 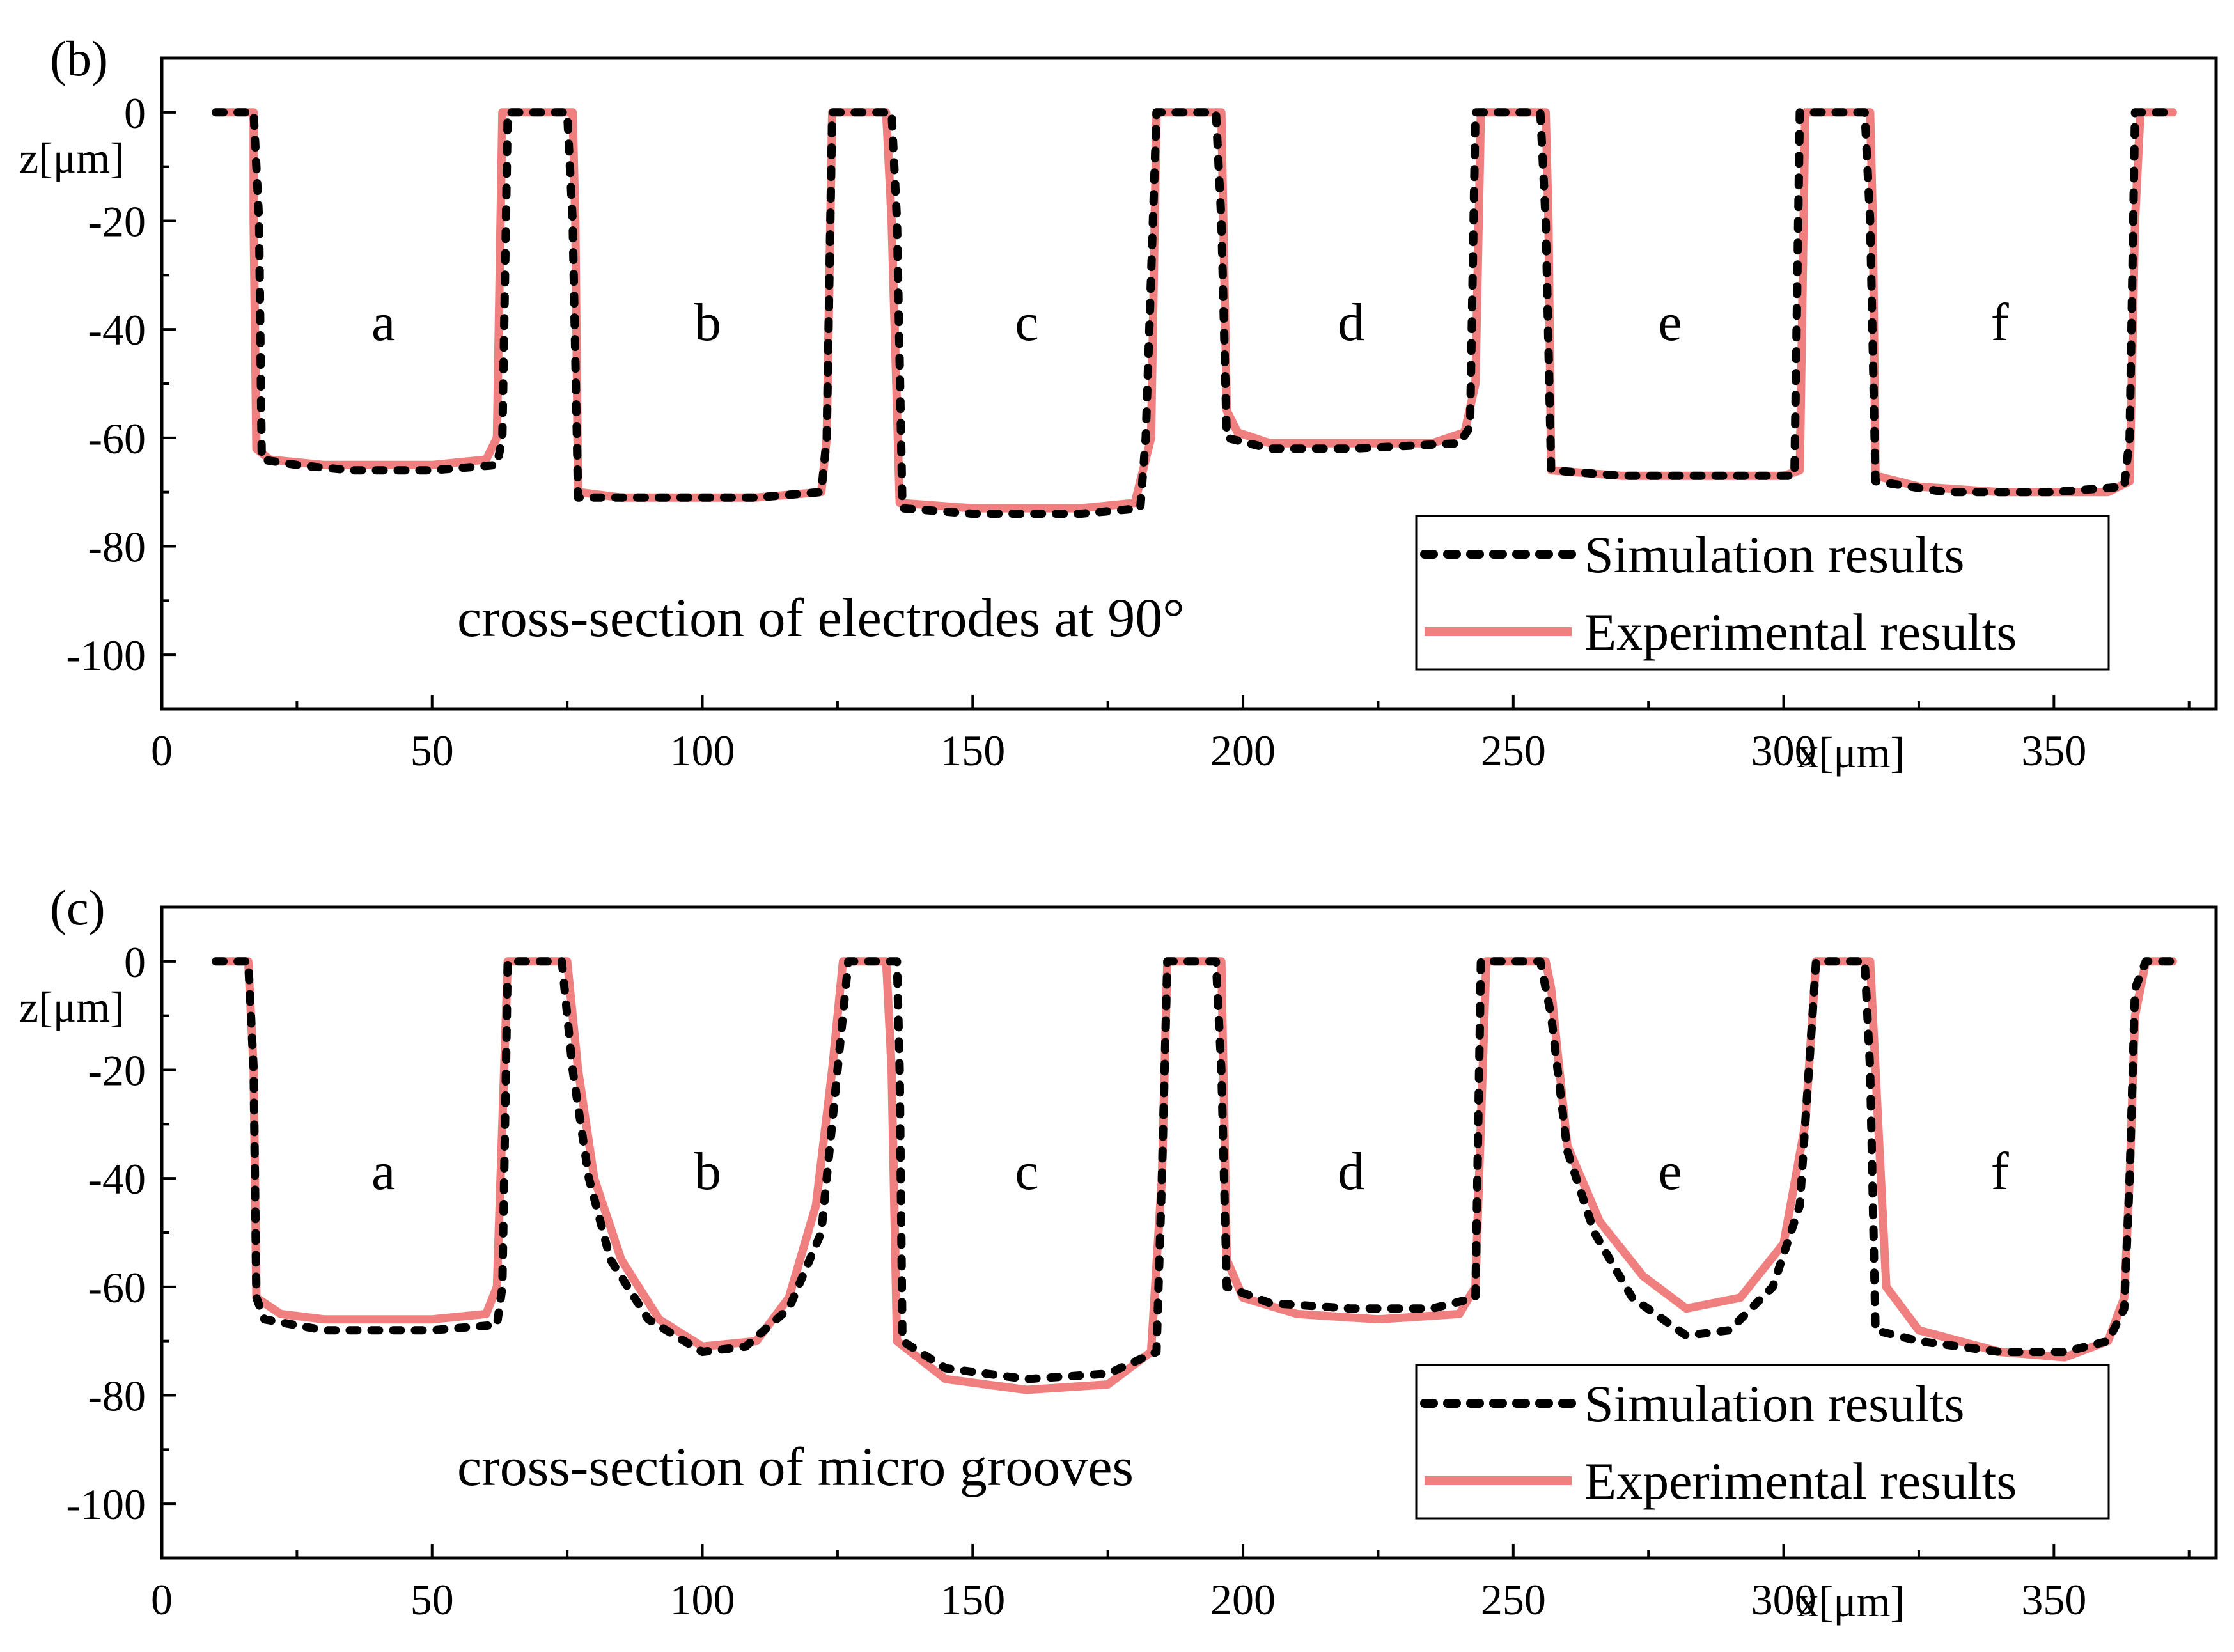 What do you see at coordinates (79, 58) in the screenshot?
I see `panel-label: (b)` at bounding box center [79, 58].